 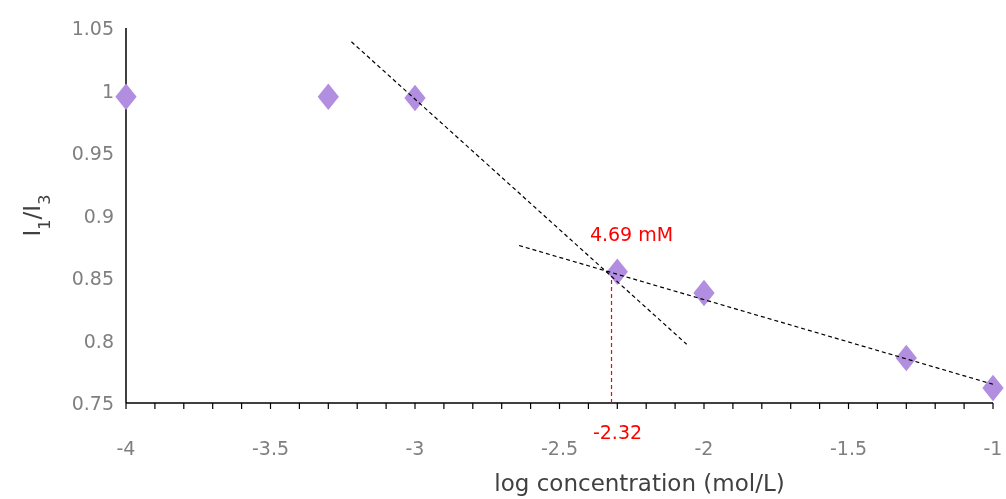 What do you see at coordinates (98, 340) in the screenshot?
I see `y-tick-label: 0.8` at bounding box center [98, 340].